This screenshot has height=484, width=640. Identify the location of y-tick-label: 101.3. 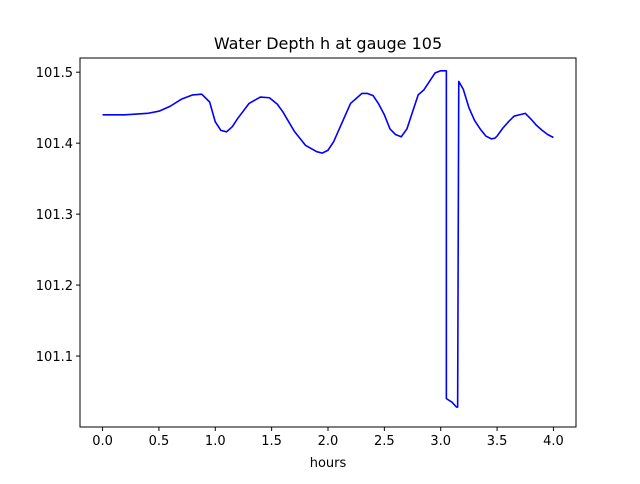
(54, 215).